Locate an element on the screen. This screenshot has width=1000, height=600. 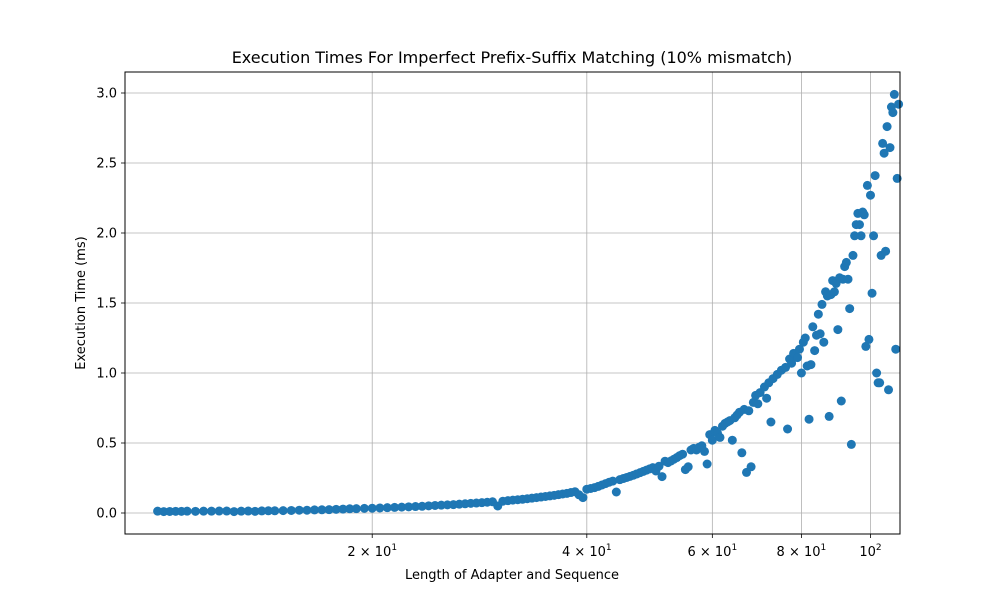
y-tick-label: 0.5 is located at coordinates (106, 444).